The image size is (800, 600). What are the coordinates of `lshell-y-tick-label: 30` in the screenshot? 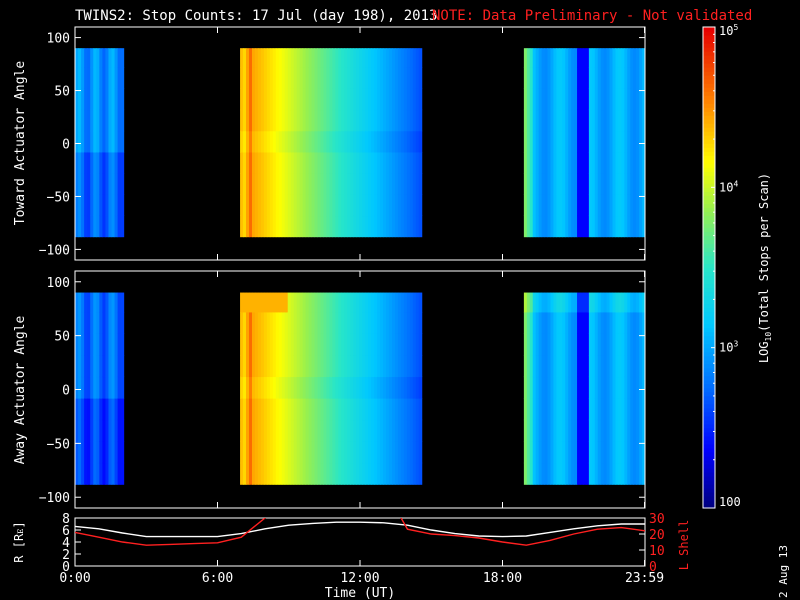 It's located at (657, 519).